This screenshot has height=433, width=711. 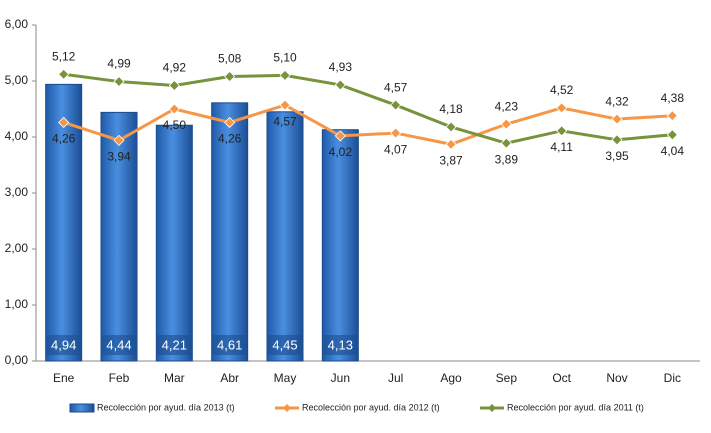 I want to click on y-tick-label: 2,00, so click(x=17, y=248).